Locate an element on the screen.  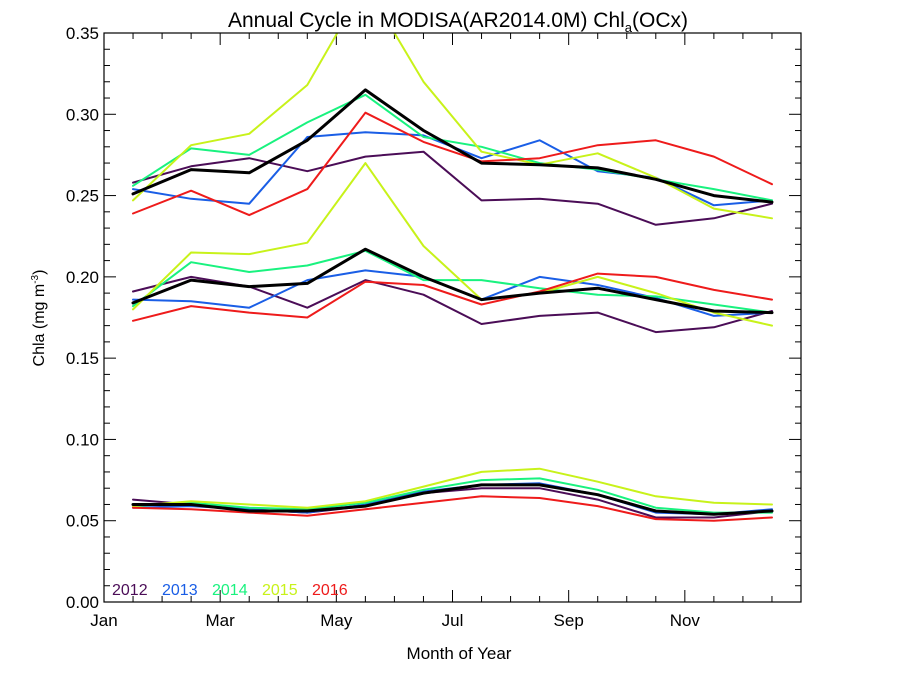
legend-entry: 2016 is located at coordinates (330, 590).